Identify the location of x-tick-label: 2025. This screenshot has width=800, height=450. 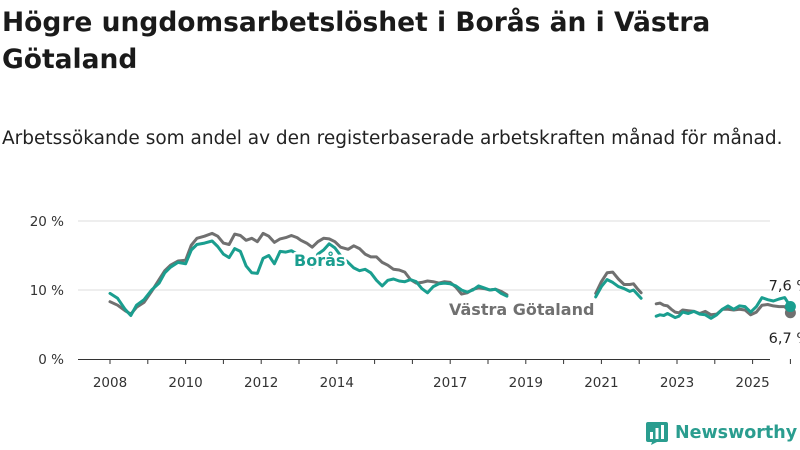
(752, 383).